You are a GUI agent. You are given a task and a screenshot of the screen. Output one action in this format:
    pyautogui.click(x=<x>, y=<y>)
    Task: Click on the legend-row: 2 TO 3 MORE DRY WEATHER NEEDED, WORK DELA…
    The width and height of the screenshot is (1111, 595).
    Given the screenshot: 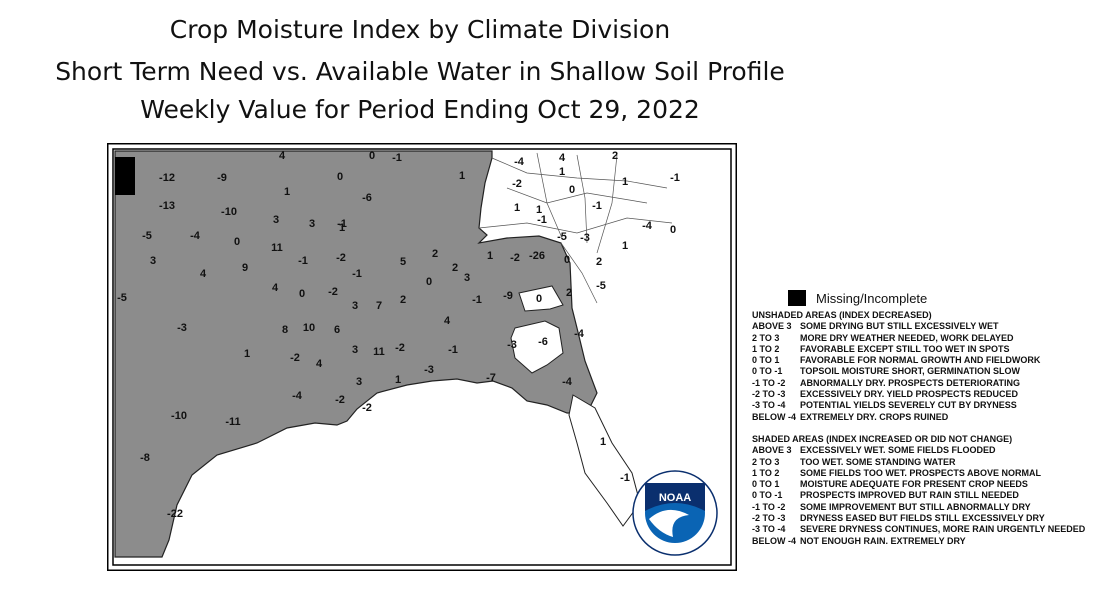 What is the action you would take?
    pyautogui.click(x=929, y=338)
    